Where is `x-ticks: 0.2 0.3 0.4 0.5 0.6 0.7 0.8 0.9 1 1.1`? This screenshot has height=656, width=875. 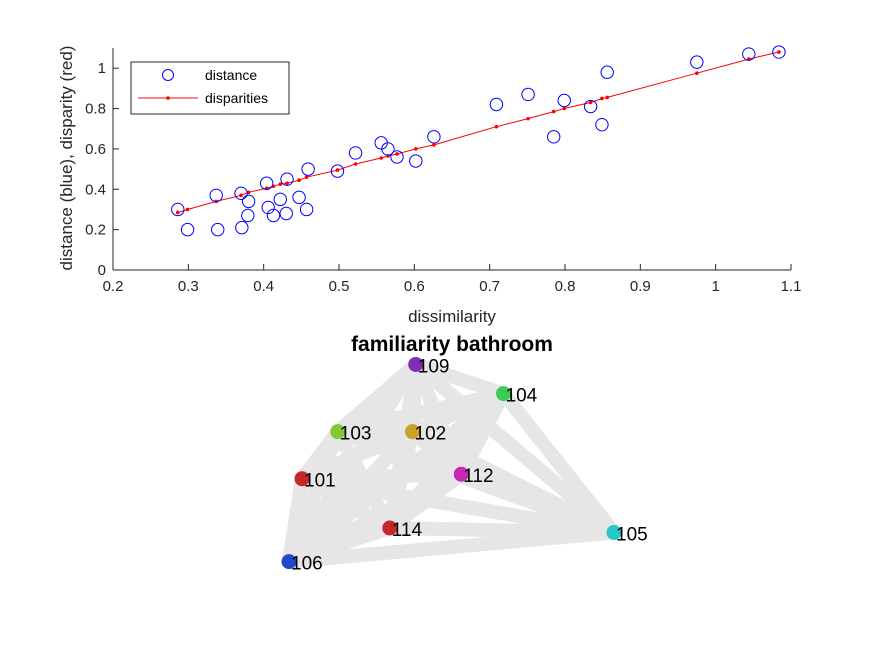
x-ticks: 0.2 0.3 0.4 0.5 0.6 0.7 0.8 0.9 1 1.1 is located at coordinates (452, 279).